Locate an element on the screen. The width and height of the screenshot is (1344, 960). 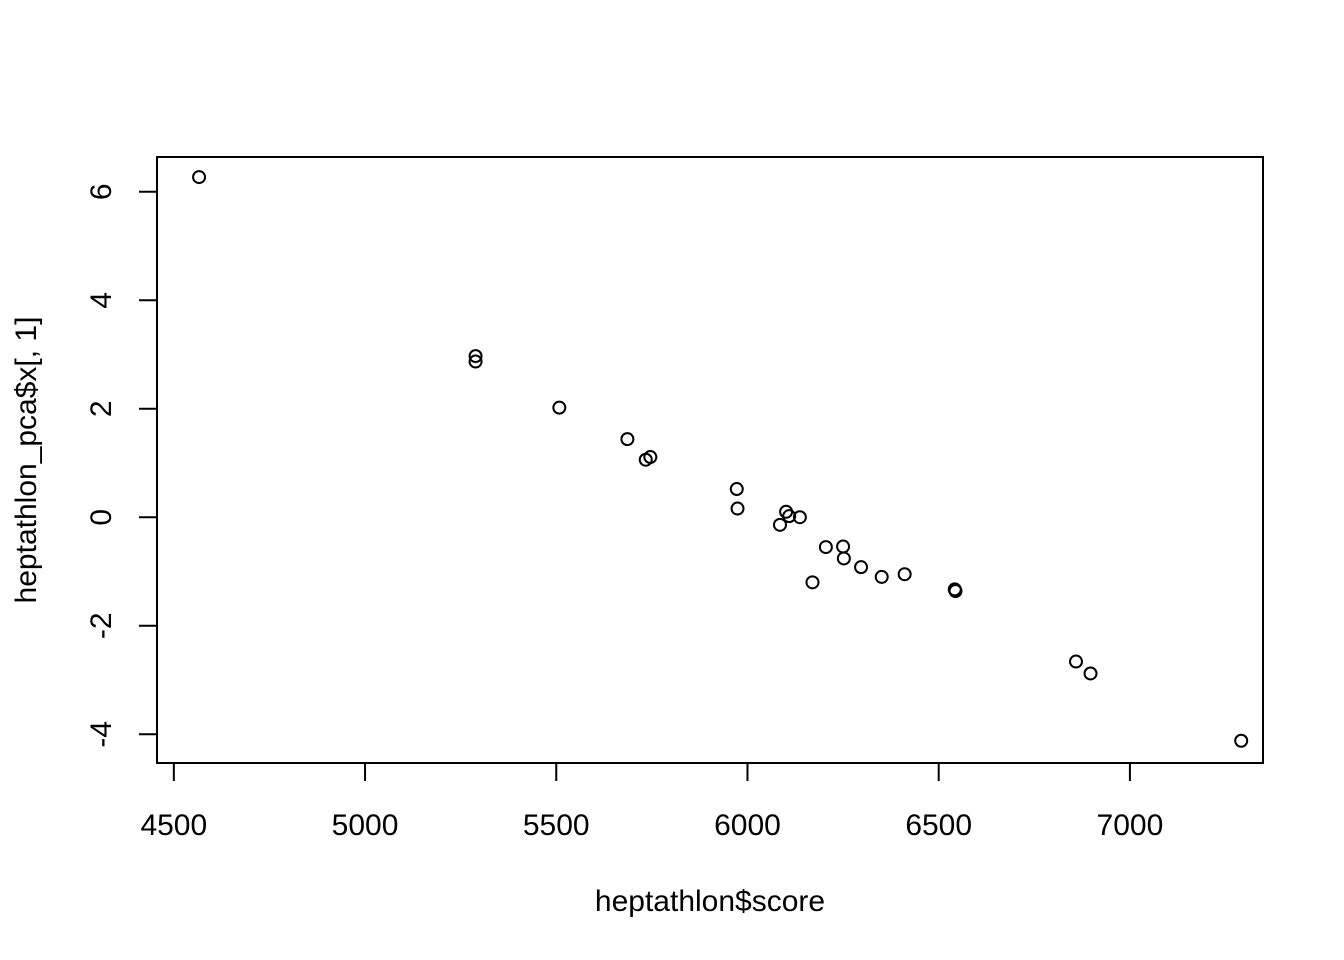
x-tick-label: 6000 is located at coordinates (747, 825).